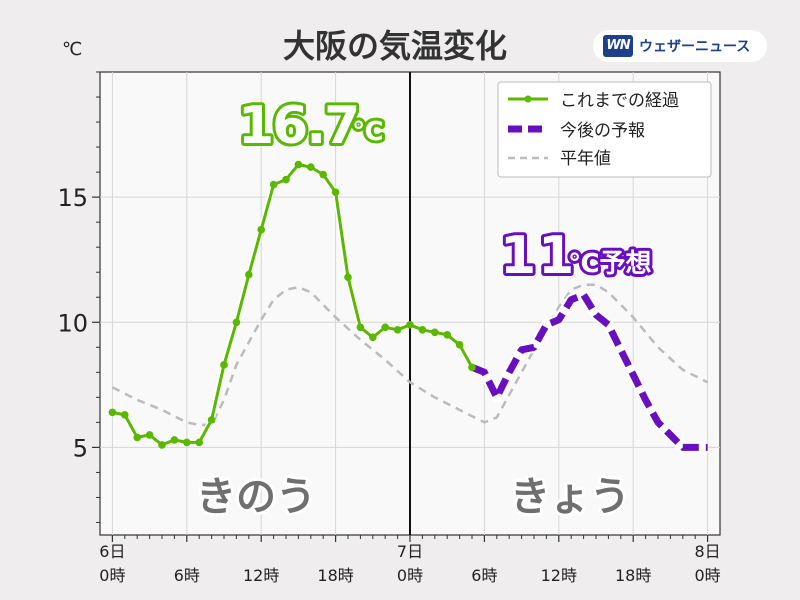 This screenshot has width=800, height=600. I want to click on chart-title: 大阪の気温変化, so click(395, 46).